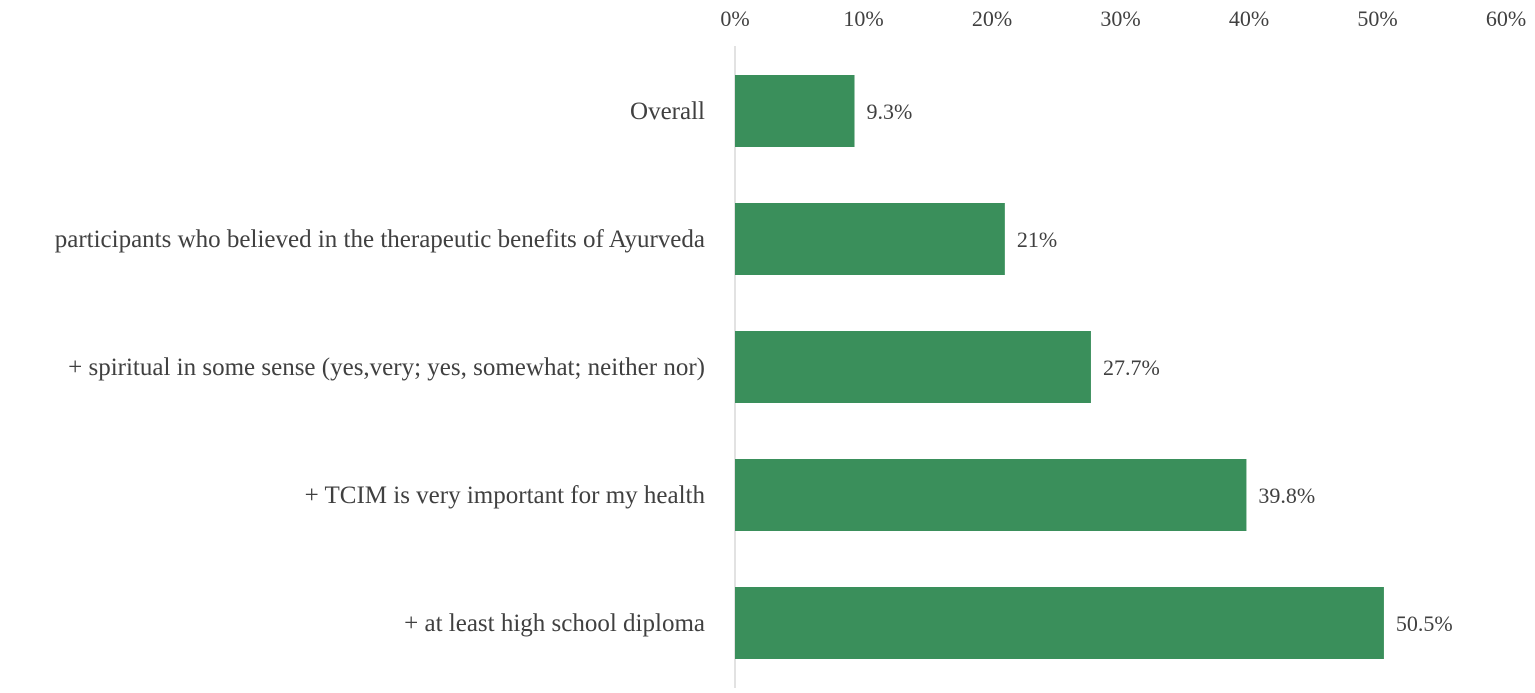 This screenshot has width=1535, height=693. I want to click on category-label: Overall, so click(667, 111).